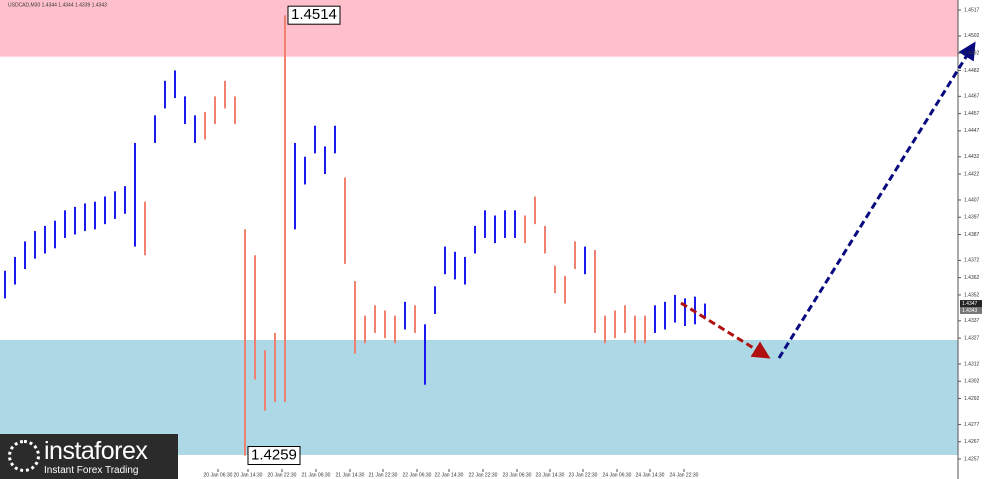  I want to click on x-tick-label: 22 Jan 22:30, so click(483, 475).